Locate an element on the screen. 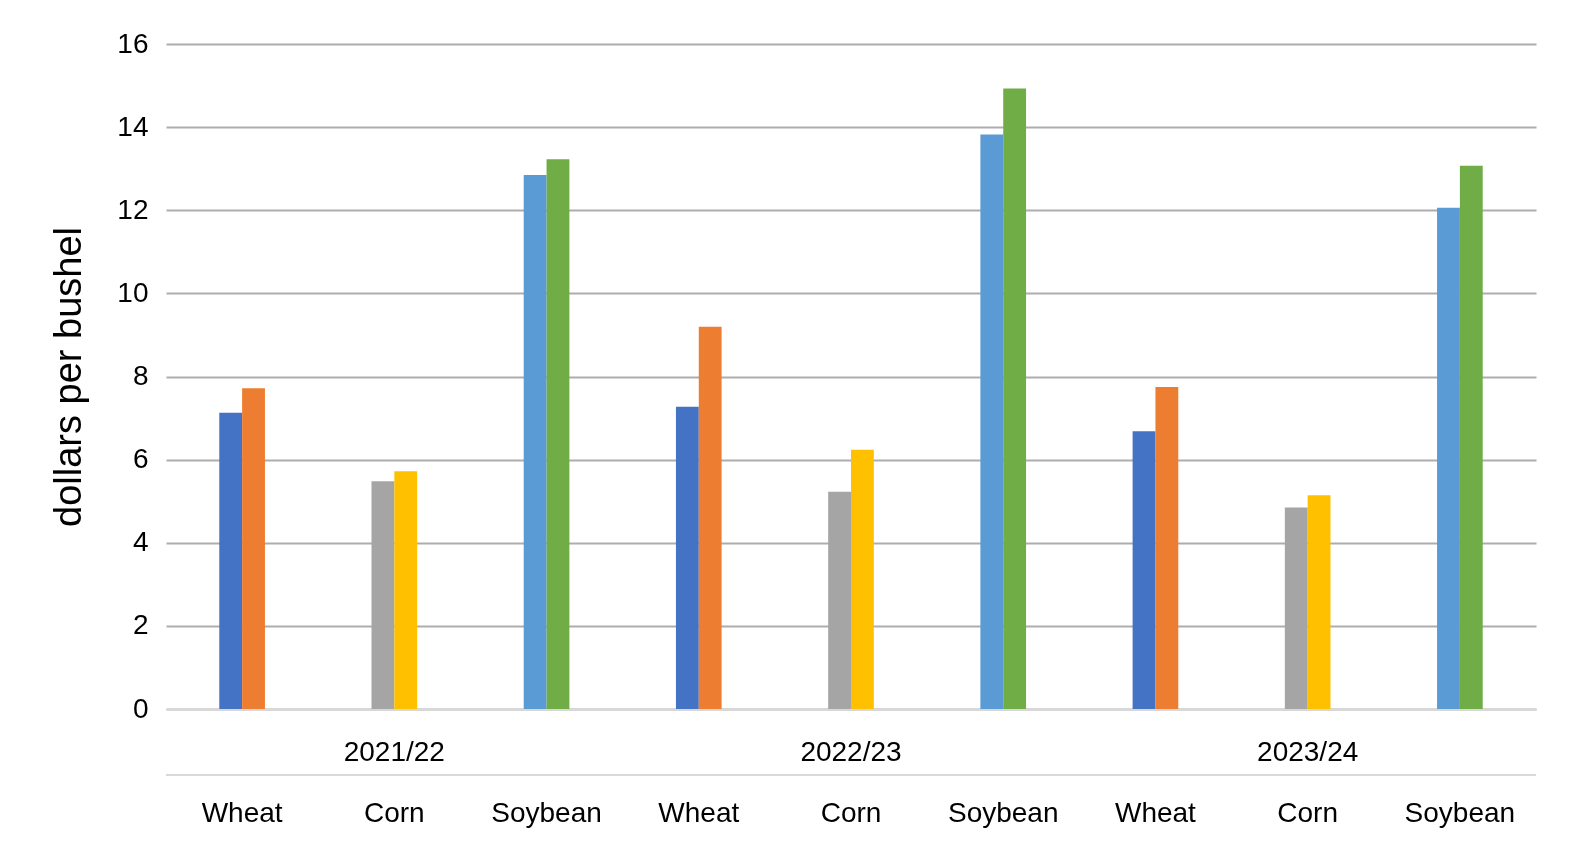 This screenshot has height=862, width=1587. y-tick-label: 4 is located at coordinates (140, 542).